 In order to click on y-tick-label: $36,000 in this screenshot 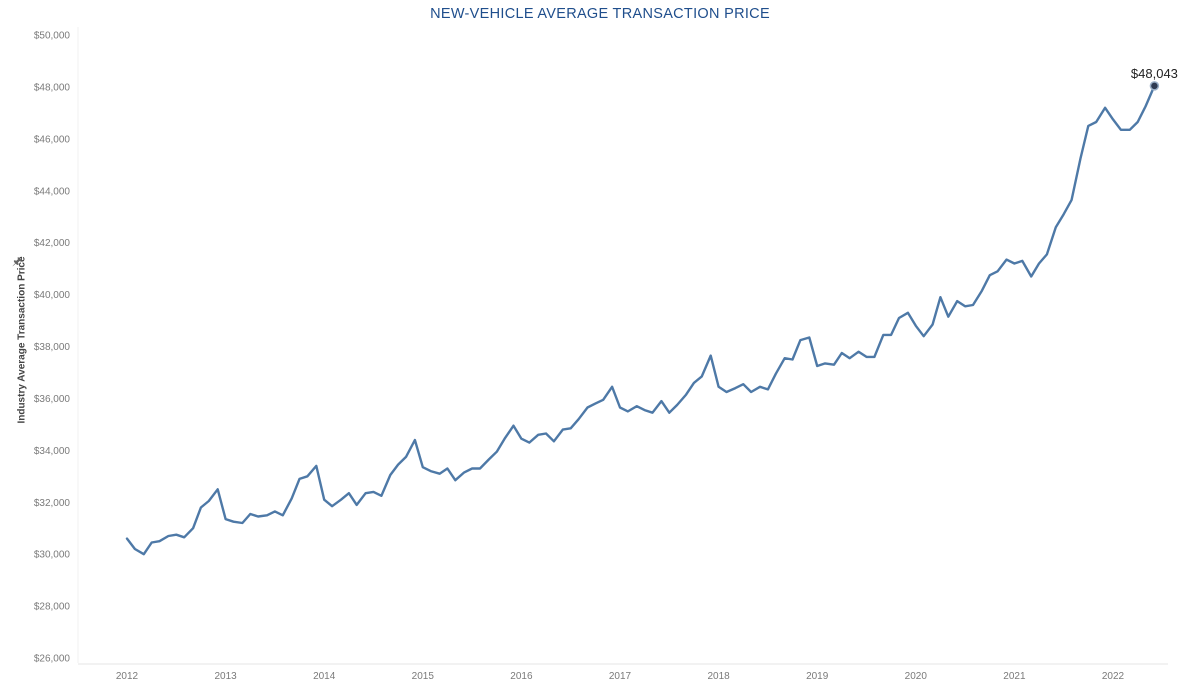, I will do `click(52, 399)`.